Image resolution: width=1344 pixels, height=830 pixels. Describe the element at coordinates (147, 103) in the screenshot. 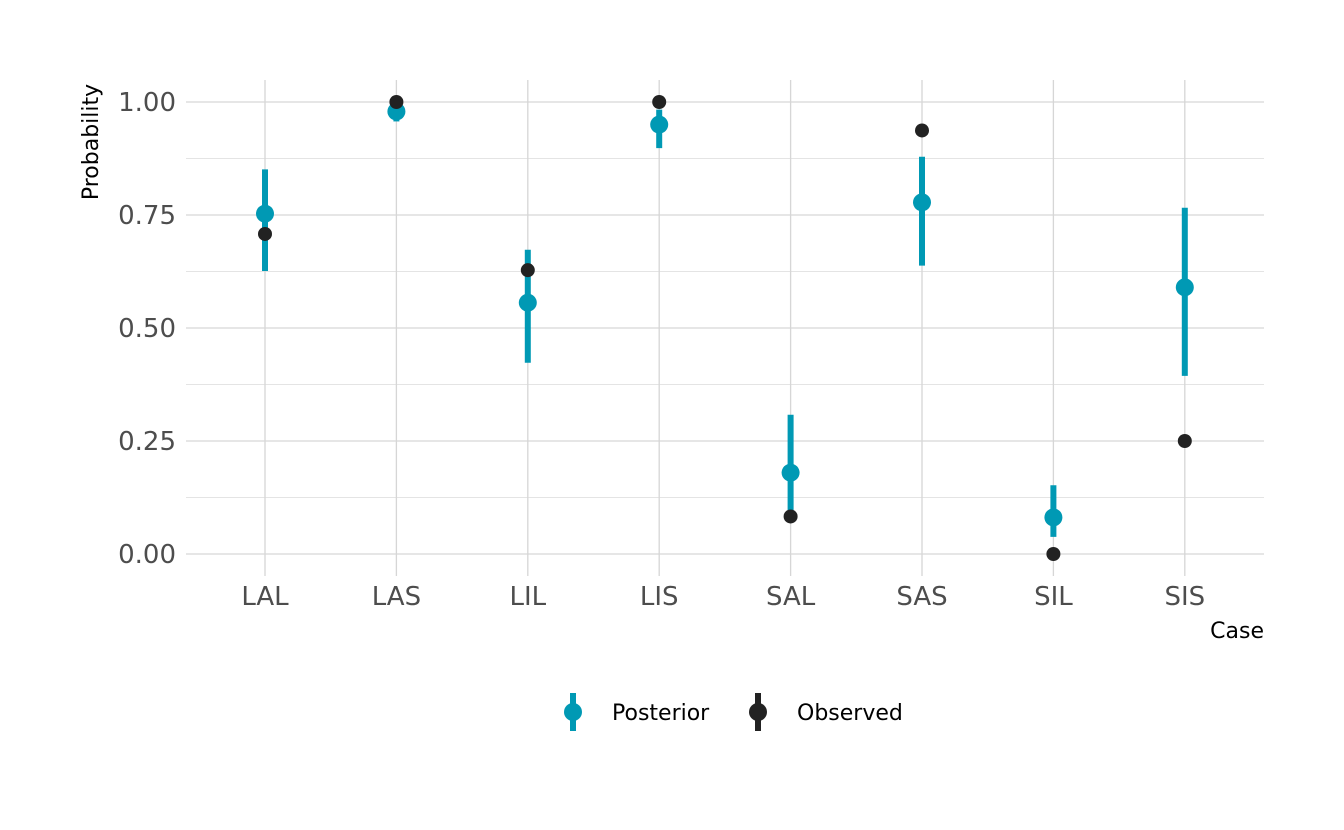

I see `y-tick-label: 1.00` at that location.